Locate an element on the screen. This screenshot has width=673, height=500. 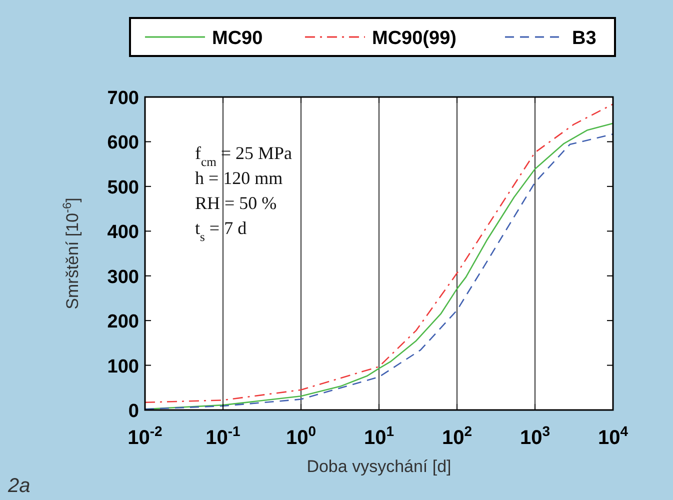
annotation: h = 120 mm is located at coordinates (239, 178).